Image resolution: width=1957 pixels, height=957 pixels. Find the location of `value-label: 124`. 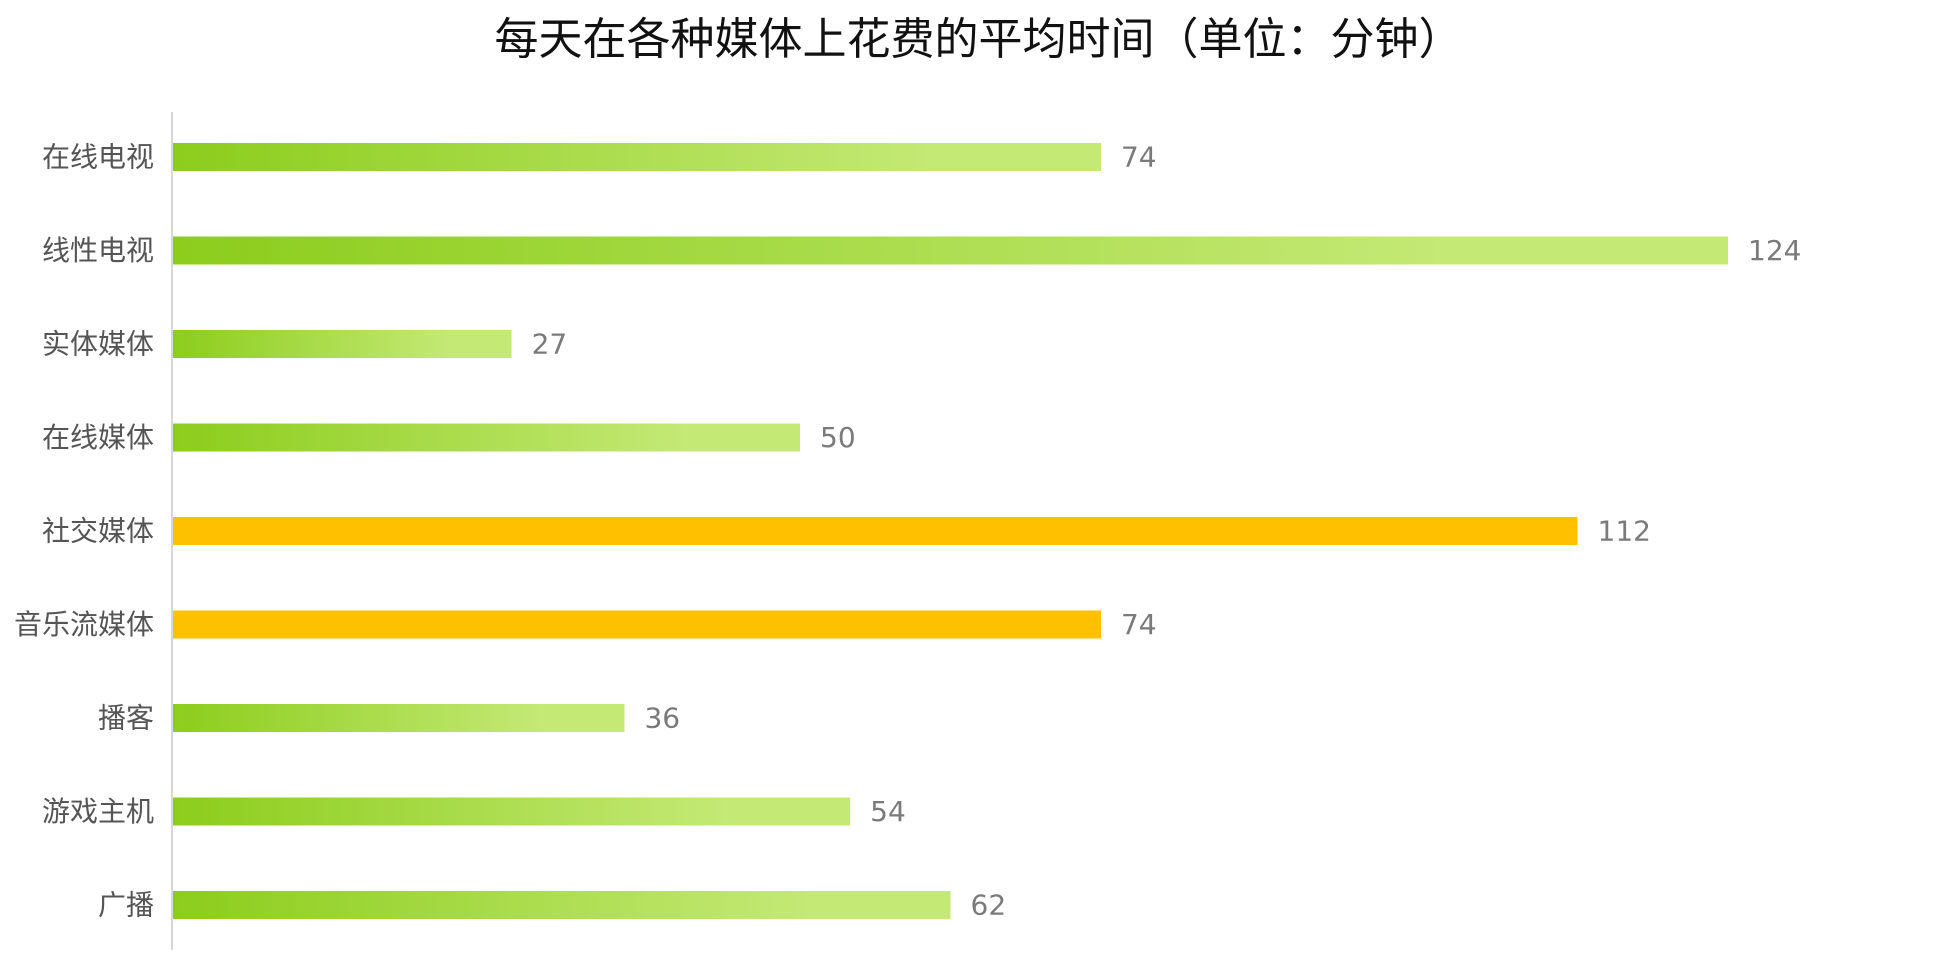

value-label: 124 is located at coordinates (1774, 250).